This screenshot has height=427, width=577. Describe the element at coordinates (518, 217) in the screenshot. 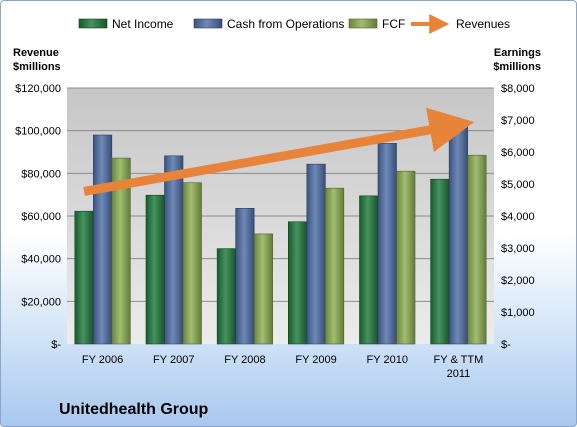

I see `right-tick-label: $4,000` at that location.